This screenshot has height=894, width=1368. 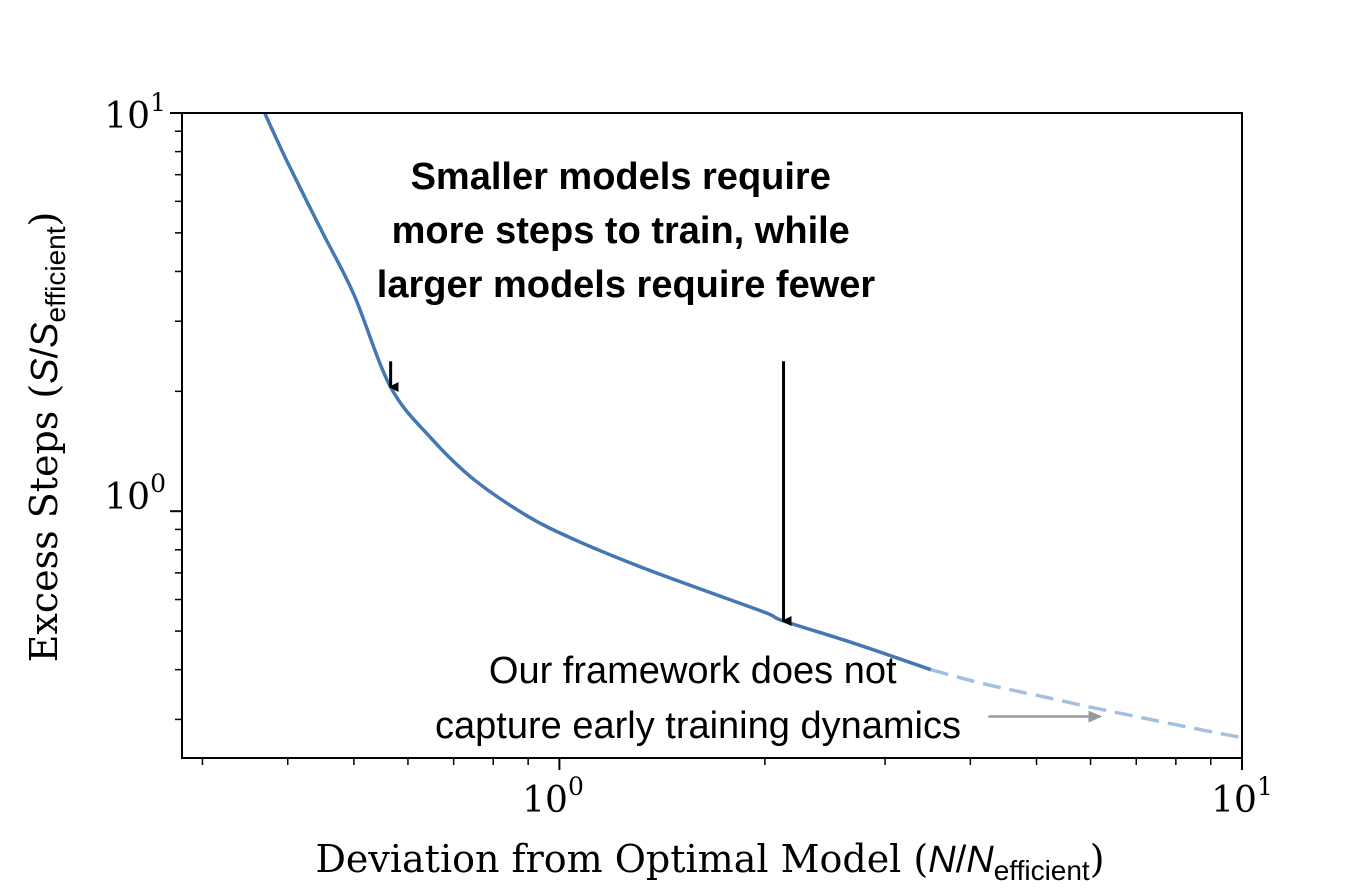 I want to click on y-tick-exp-1: 0, so click(x=158, y=483).